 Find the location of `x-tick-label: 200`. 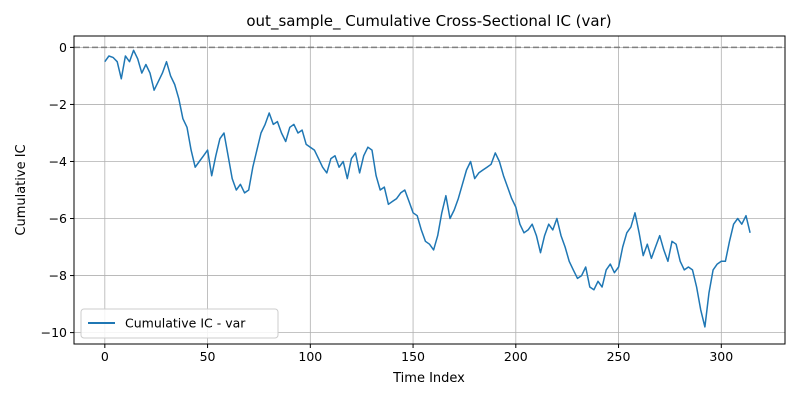

x-tick-label: 200 is located at coordinates (516, 356).